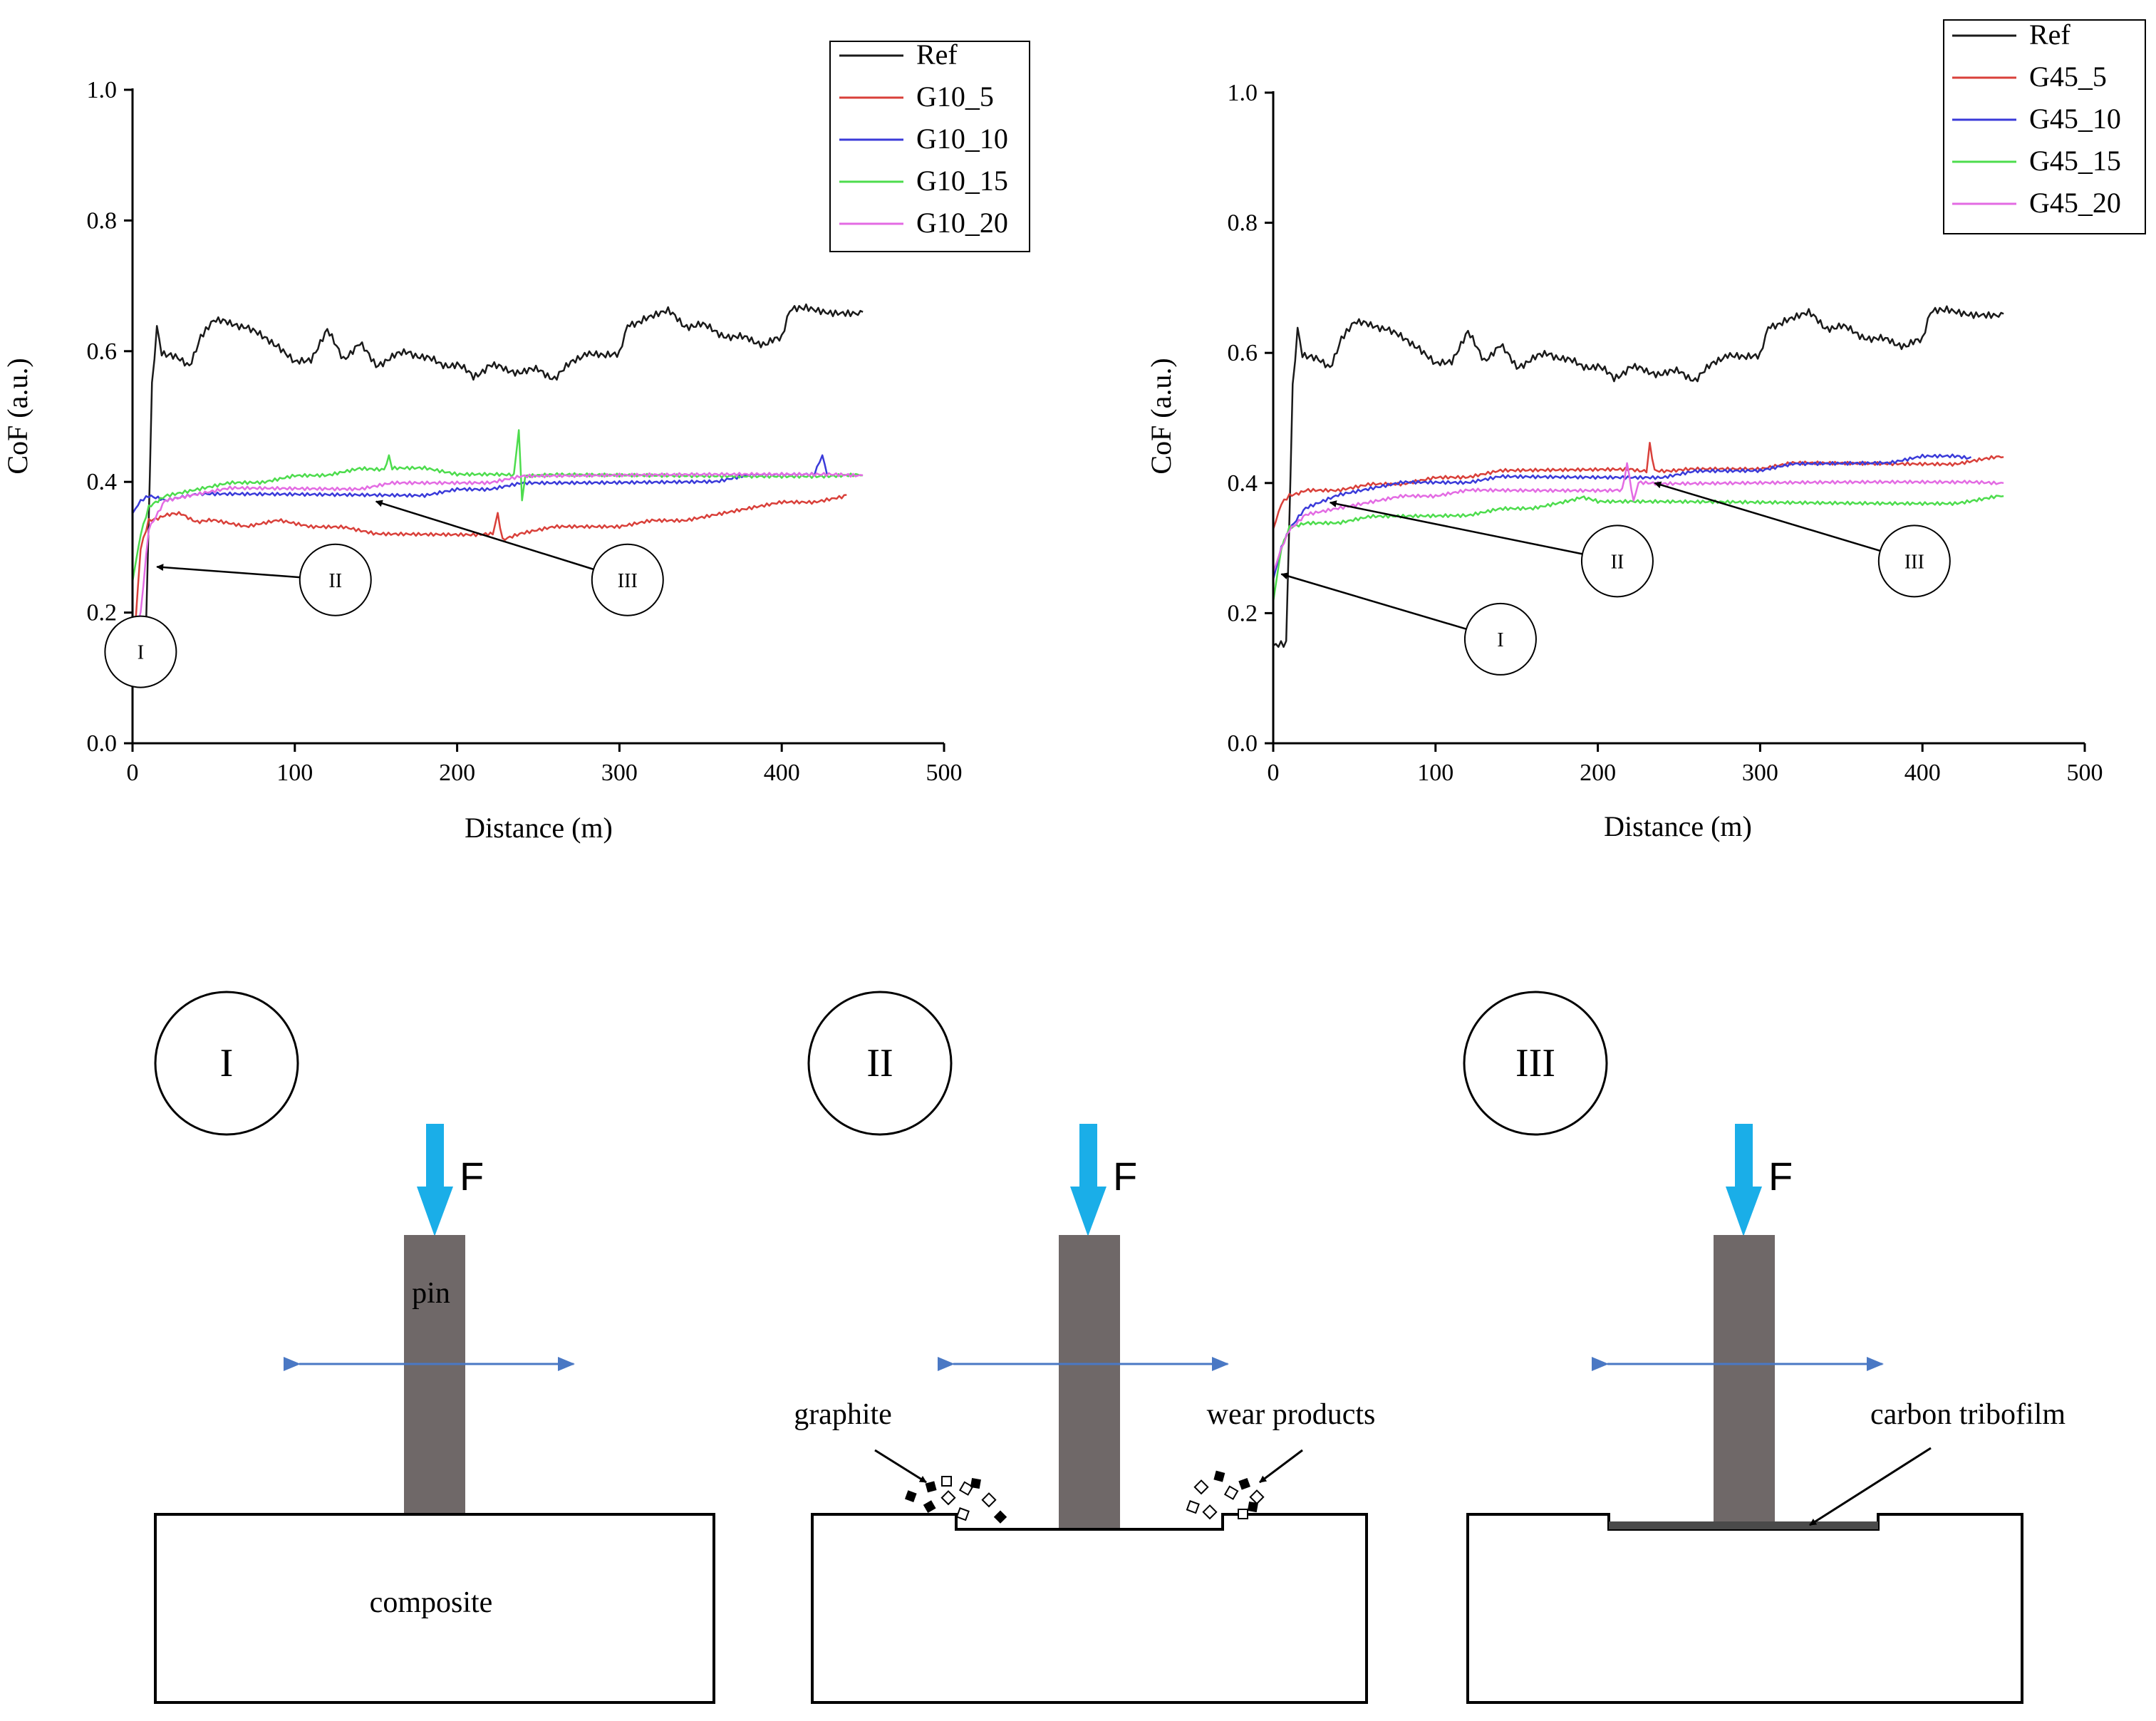 Image resolution: width=2156 pixels, height=1721 pixels. I want to click on composite-block-worn, so click(1089, 1608).